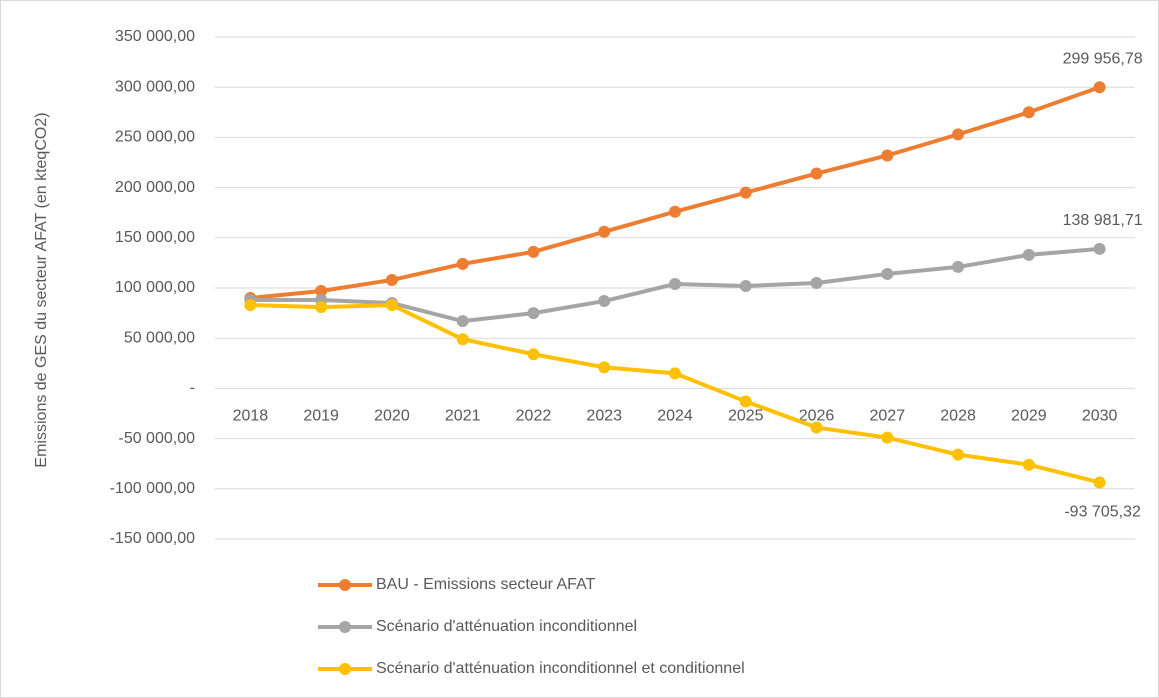 This screenshot has width=1159, height=698. What do you see at coordinates (817, 416) in the screenshot?
I see `x-tick-label: 2026` at bounding box center [817, 416].